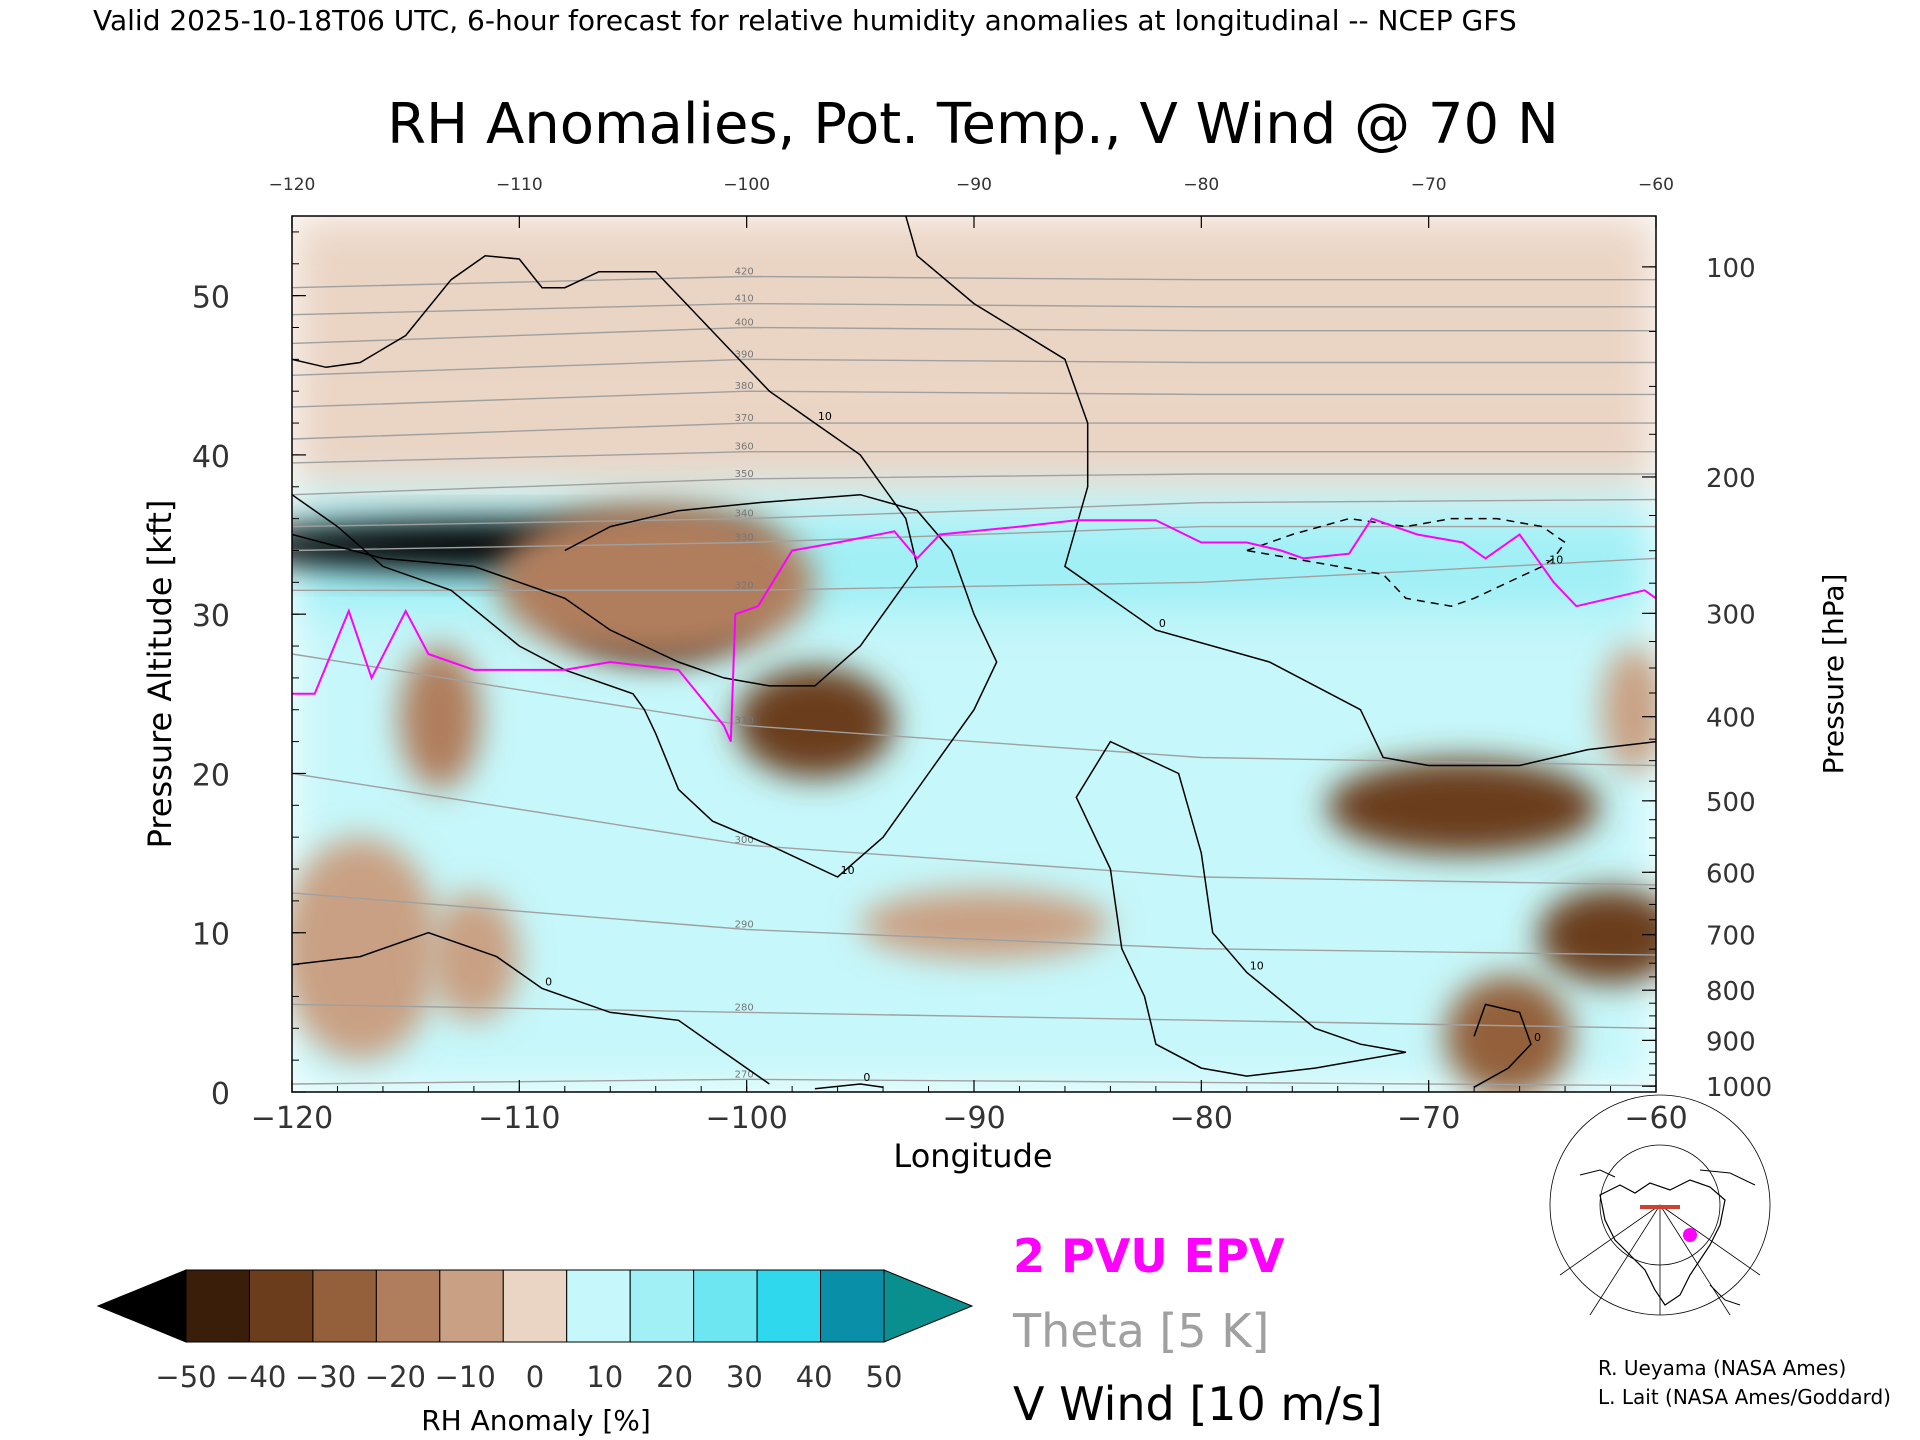  What do you see at coordinates (465, 1377) in the screenshot?
I see `colorbar-tick-label: −10` at bounding box center [465, 1377].